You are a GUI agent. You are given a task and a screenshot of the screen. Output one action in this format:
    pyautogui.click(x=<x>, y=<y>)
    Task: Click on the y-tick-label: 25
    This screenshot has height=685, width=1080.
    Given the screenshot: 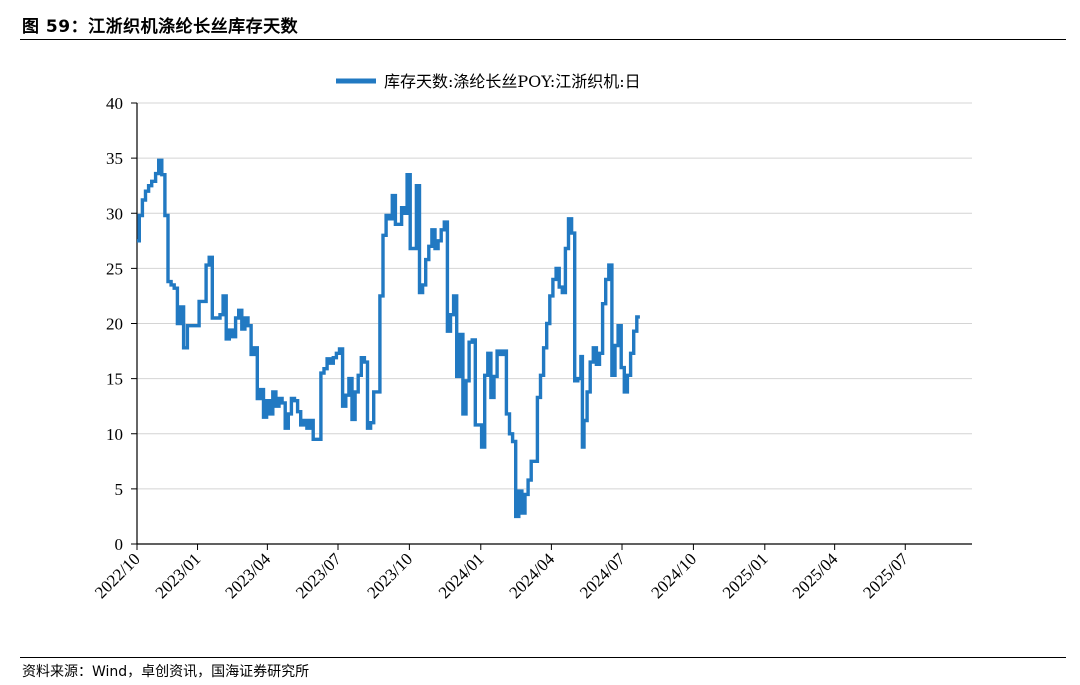 What is the action you would take?
    pyautogui.click(x=114, y=268)
    